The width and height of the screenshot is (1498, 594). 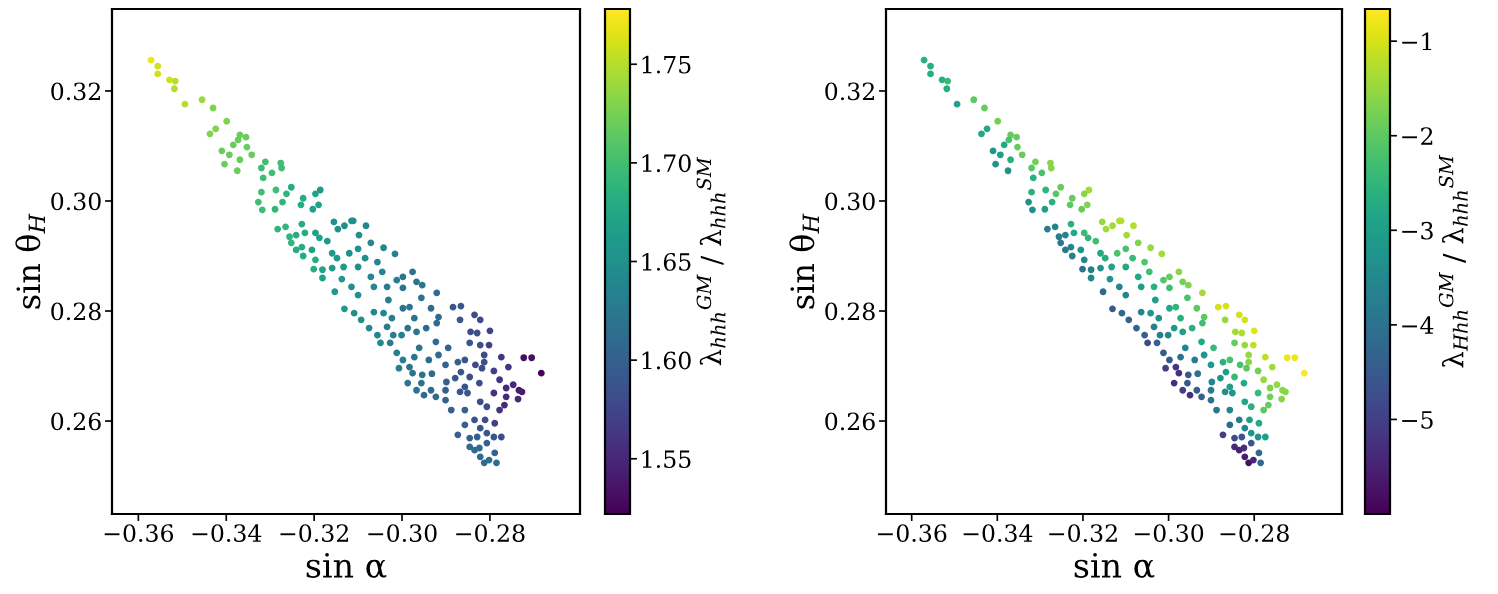 I want to click on color-bar-label: −4, so click(x=1418, y=325).